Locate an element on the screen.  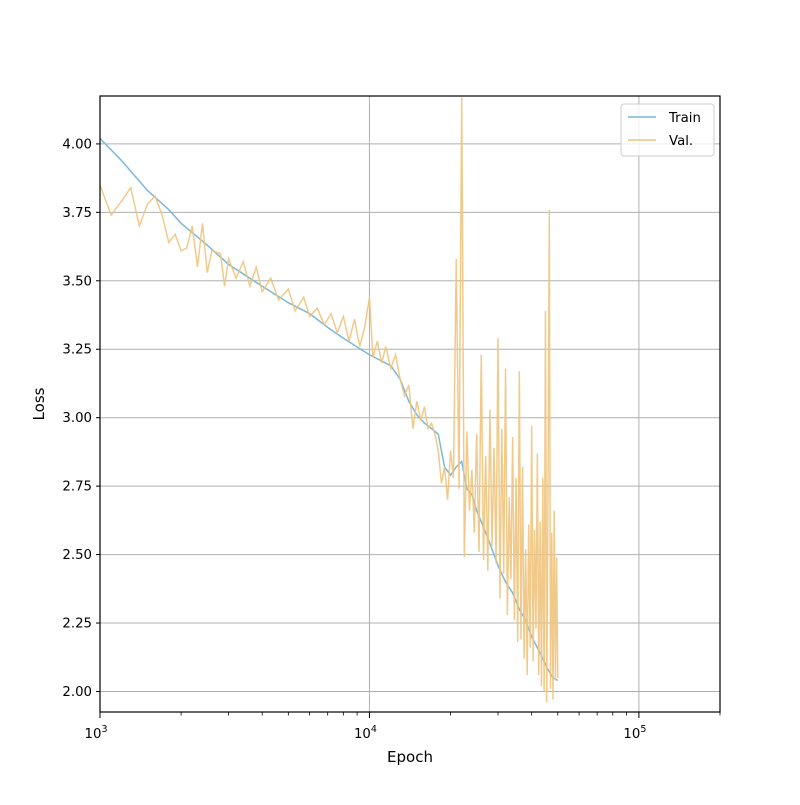
y-axis-label: Loss is located at coordinates (39, 403).